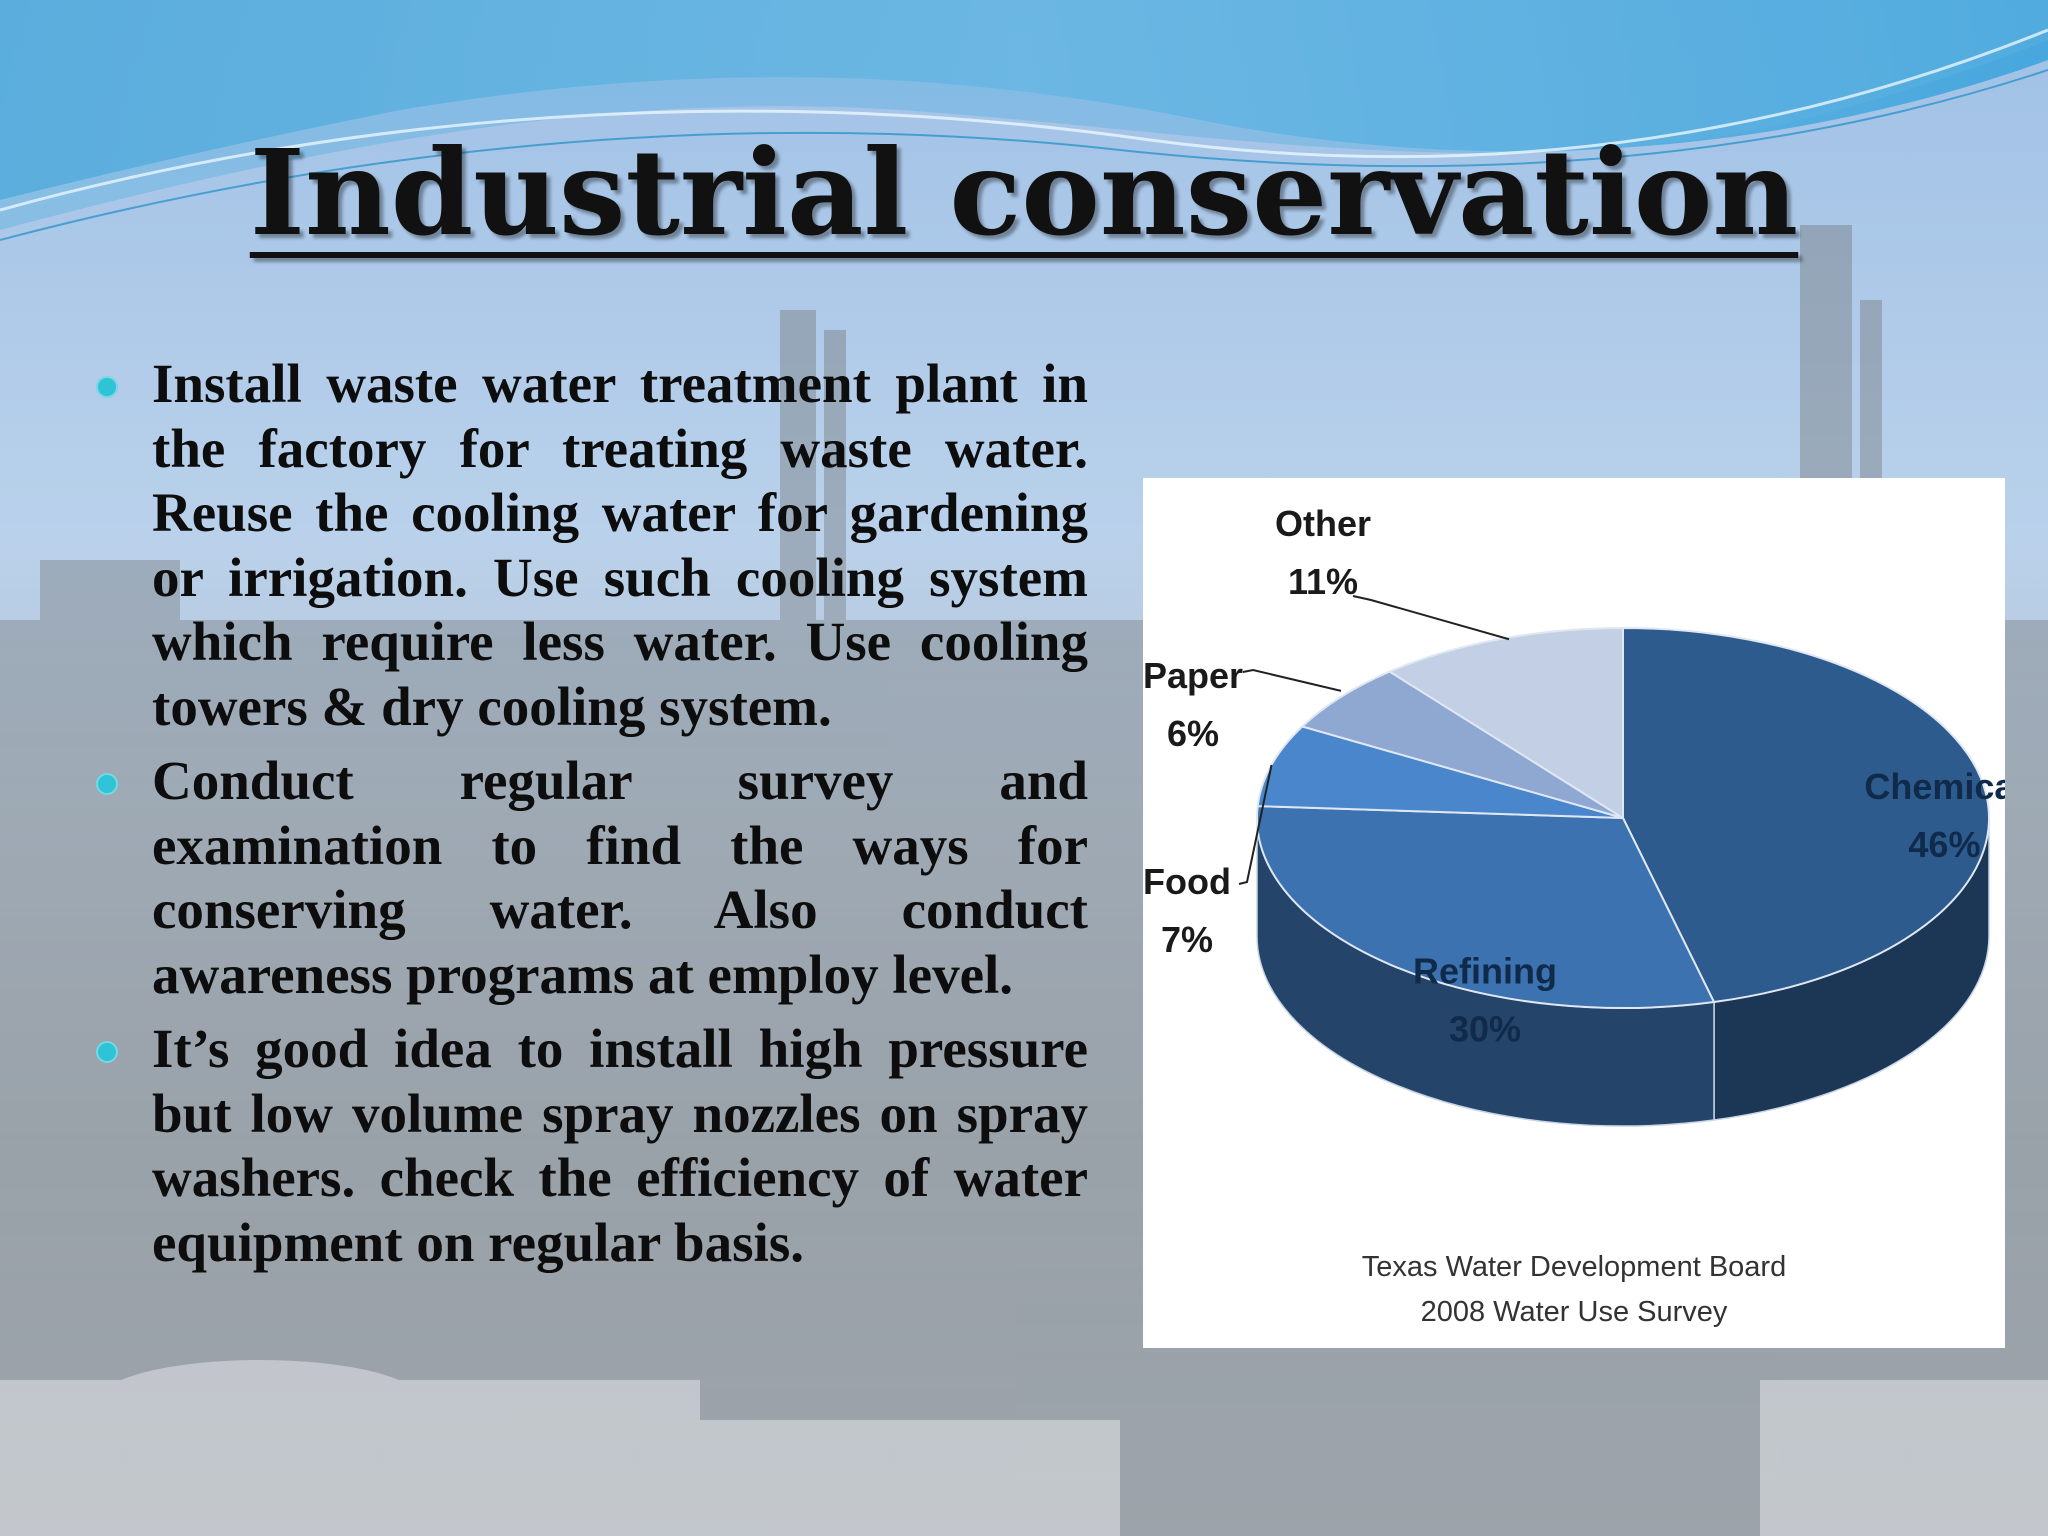 Image resolution: width=2048 pixels, height=1536 pixels. I want to click on slice-percent-other: 11%, so click(1323, 581).